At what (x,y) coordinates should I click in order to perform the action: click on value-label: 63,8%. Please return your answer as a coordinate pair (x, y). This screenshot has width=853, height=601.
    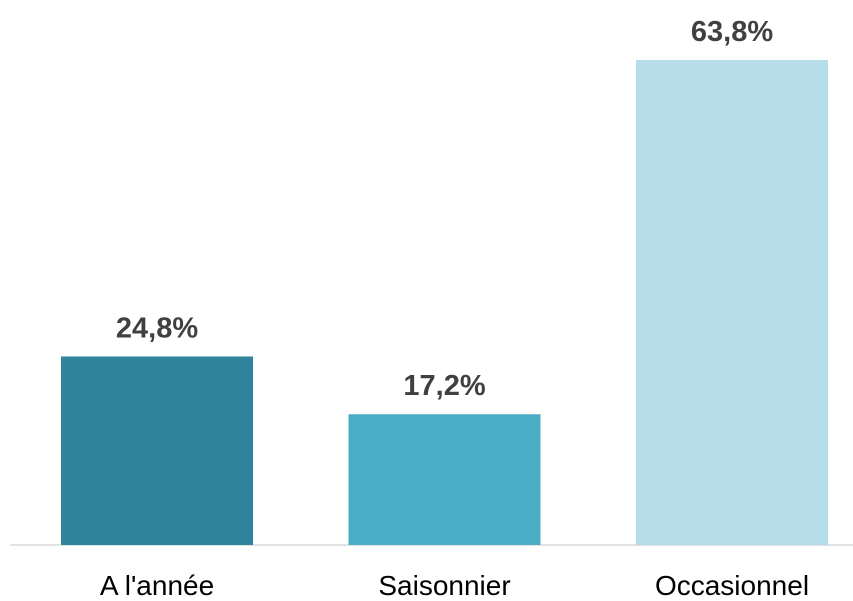
    Looking at the image, I should click on (732, 32).